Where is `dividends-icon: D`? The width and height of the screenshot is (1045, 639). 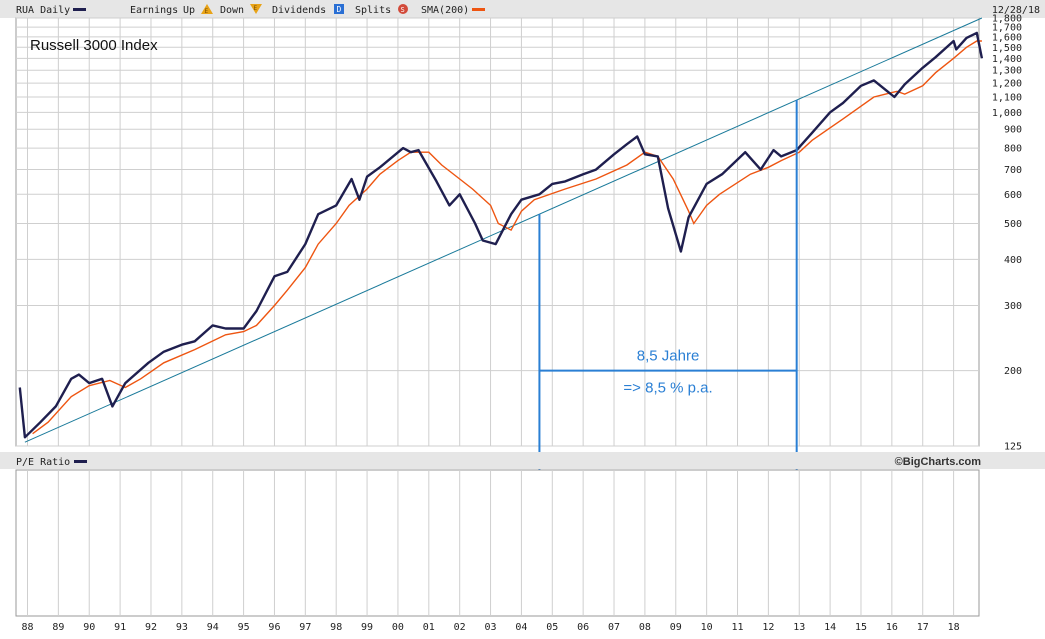 dividends-icon: D is located at coordinates (339, 9).